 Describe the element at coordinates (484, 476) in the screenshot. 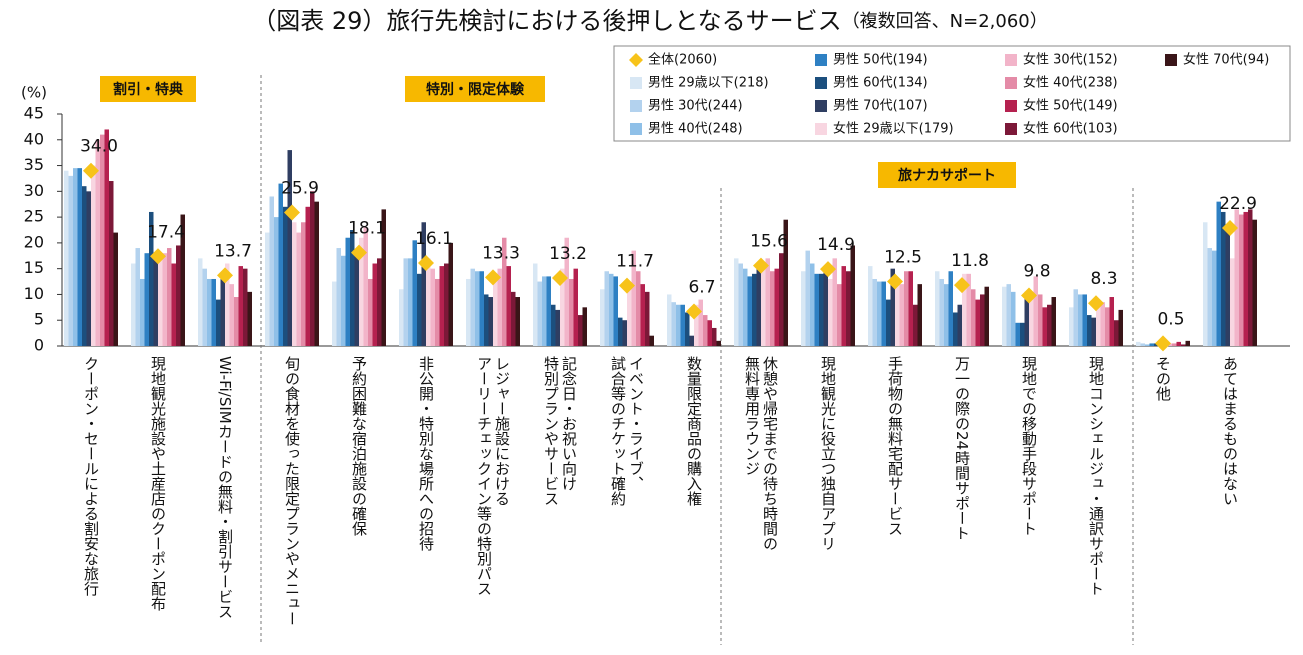

I see `x-tick-label: アーリーチェックイン等の特別パス` at that location.